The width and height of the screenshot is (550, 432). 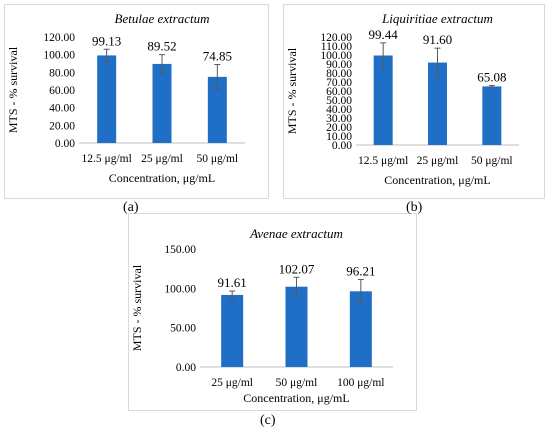 What do you see at coordinates (360, 271) in the screenshot?
I see `chart-c-data-label: 96.21` at bounding box center [360, 271].